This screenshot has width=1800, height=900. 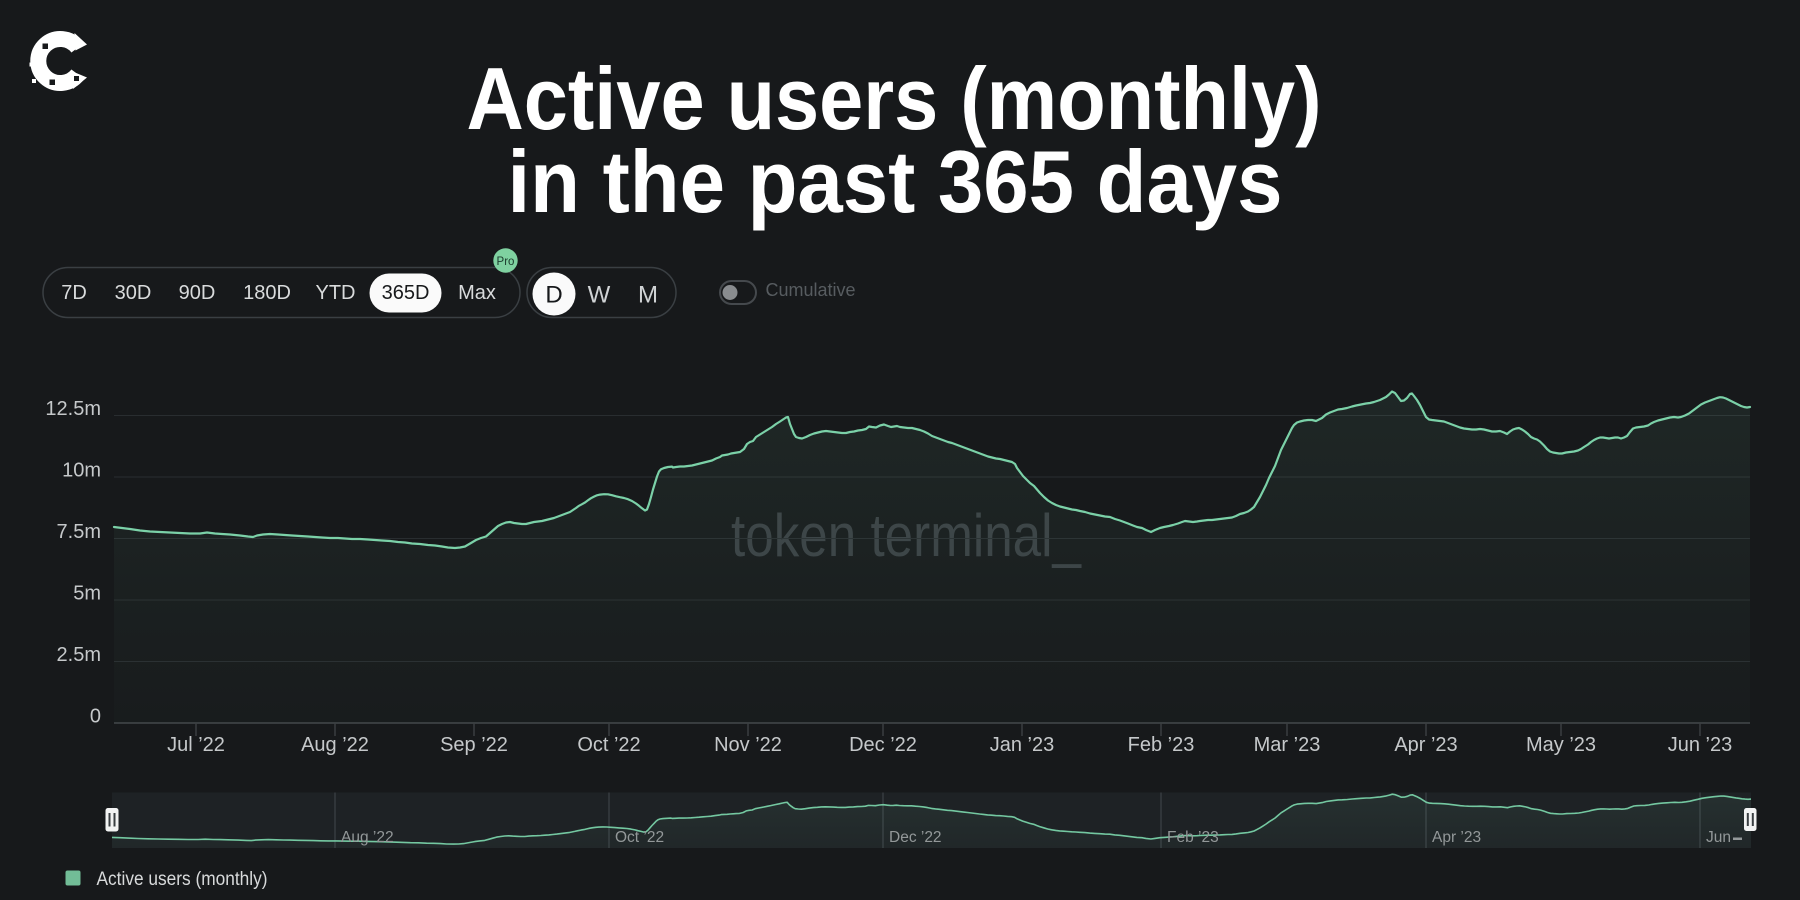 I want to click on svg-text: 7D, so click(x=74, y=293).